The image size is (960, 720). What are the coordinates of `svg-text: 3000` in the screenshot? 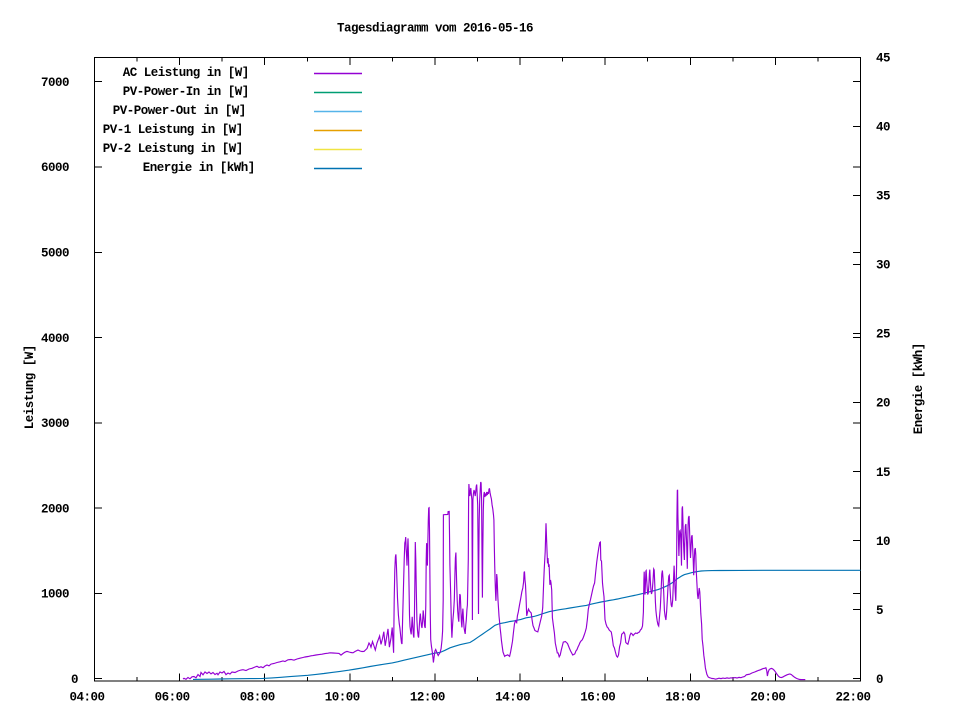 It's located at (55, 424).